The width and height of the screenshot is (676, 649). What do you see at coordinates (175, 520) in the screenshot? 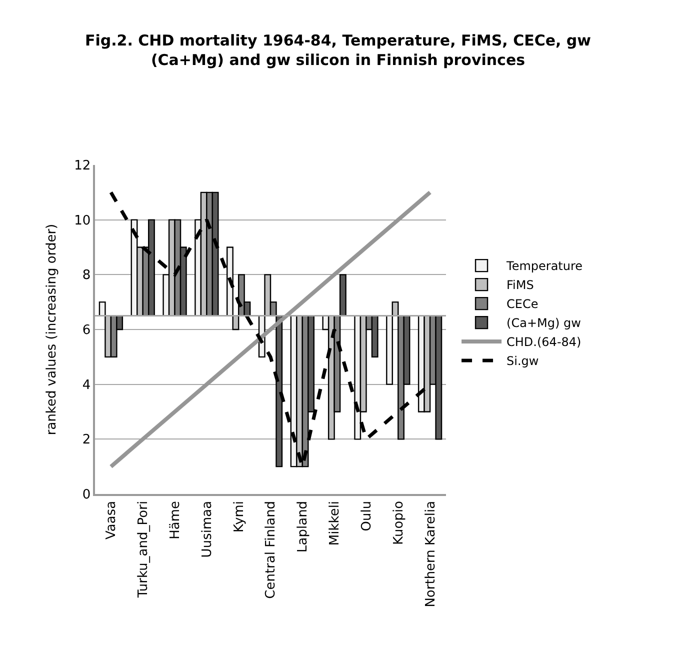
I see `x-tick-label: Häme` at bounding box center [175, 520].